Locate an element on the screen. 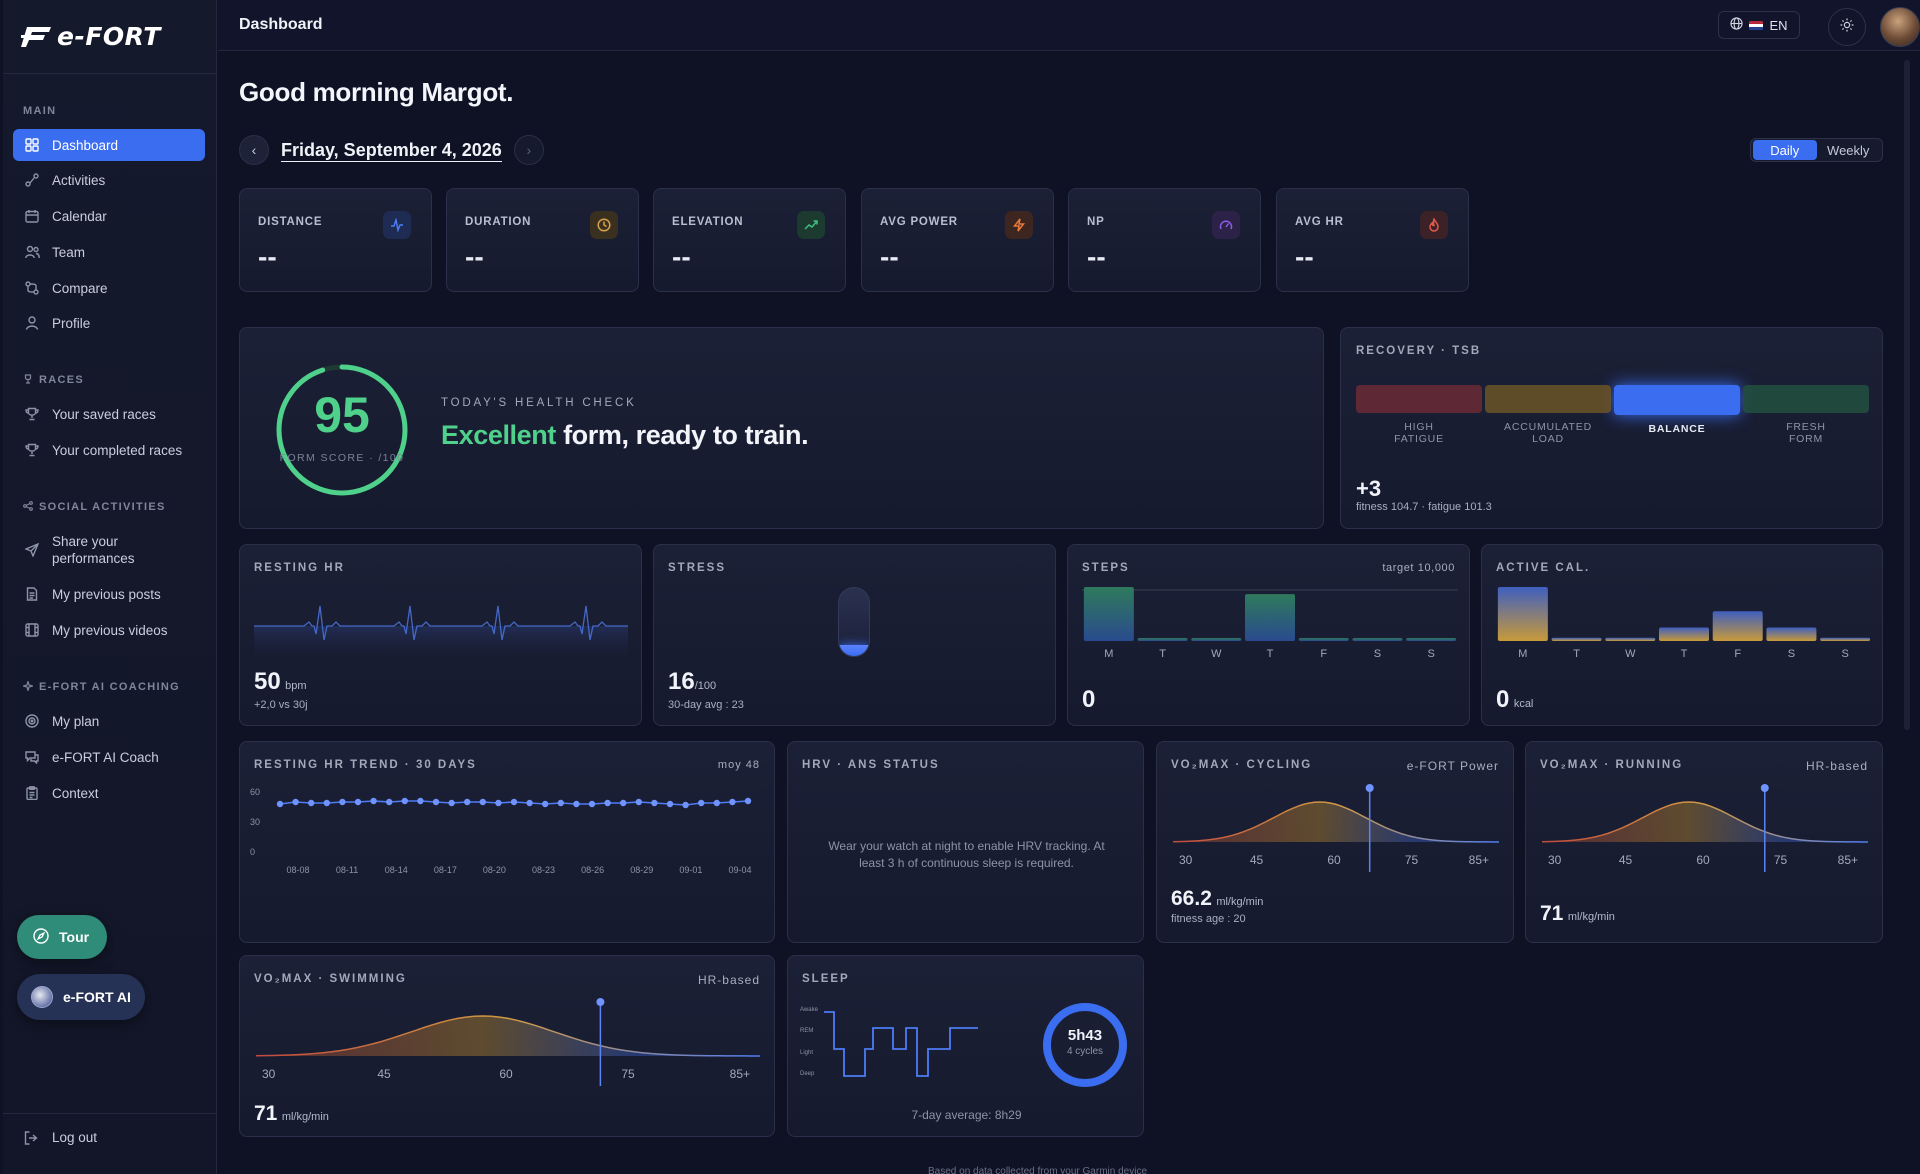 The image size is (1920, 1174). tsb-detail: fitness 104.7 · fatigue 101.3 is located at coordinates (1424, 507).